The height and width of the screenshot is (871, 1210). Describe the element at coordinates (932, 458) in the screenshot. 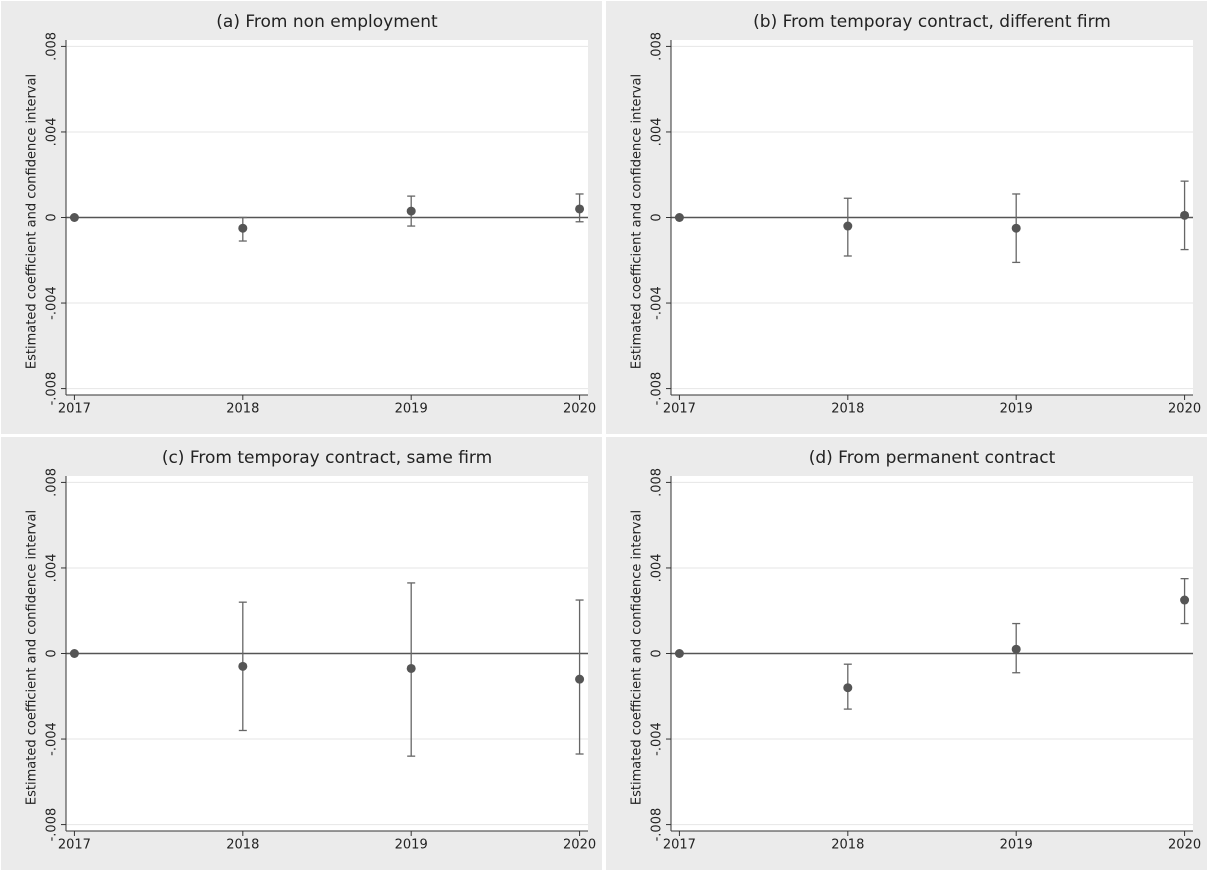

I see `panel-title: (d) From permanent contract` at that location.